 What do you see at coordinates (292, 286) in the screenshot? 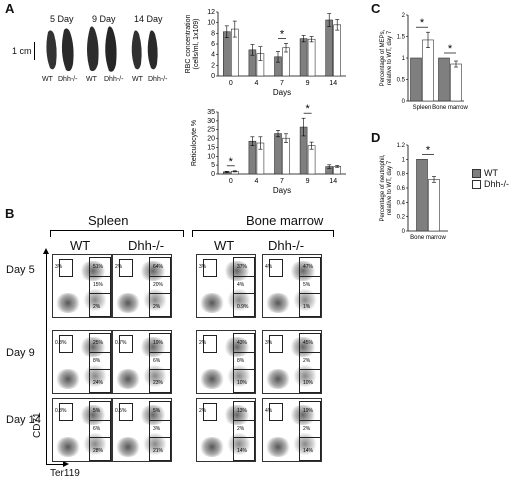
I see `flow-plot: 4% 47% 5% 1%` at bounding box center [292, 286].